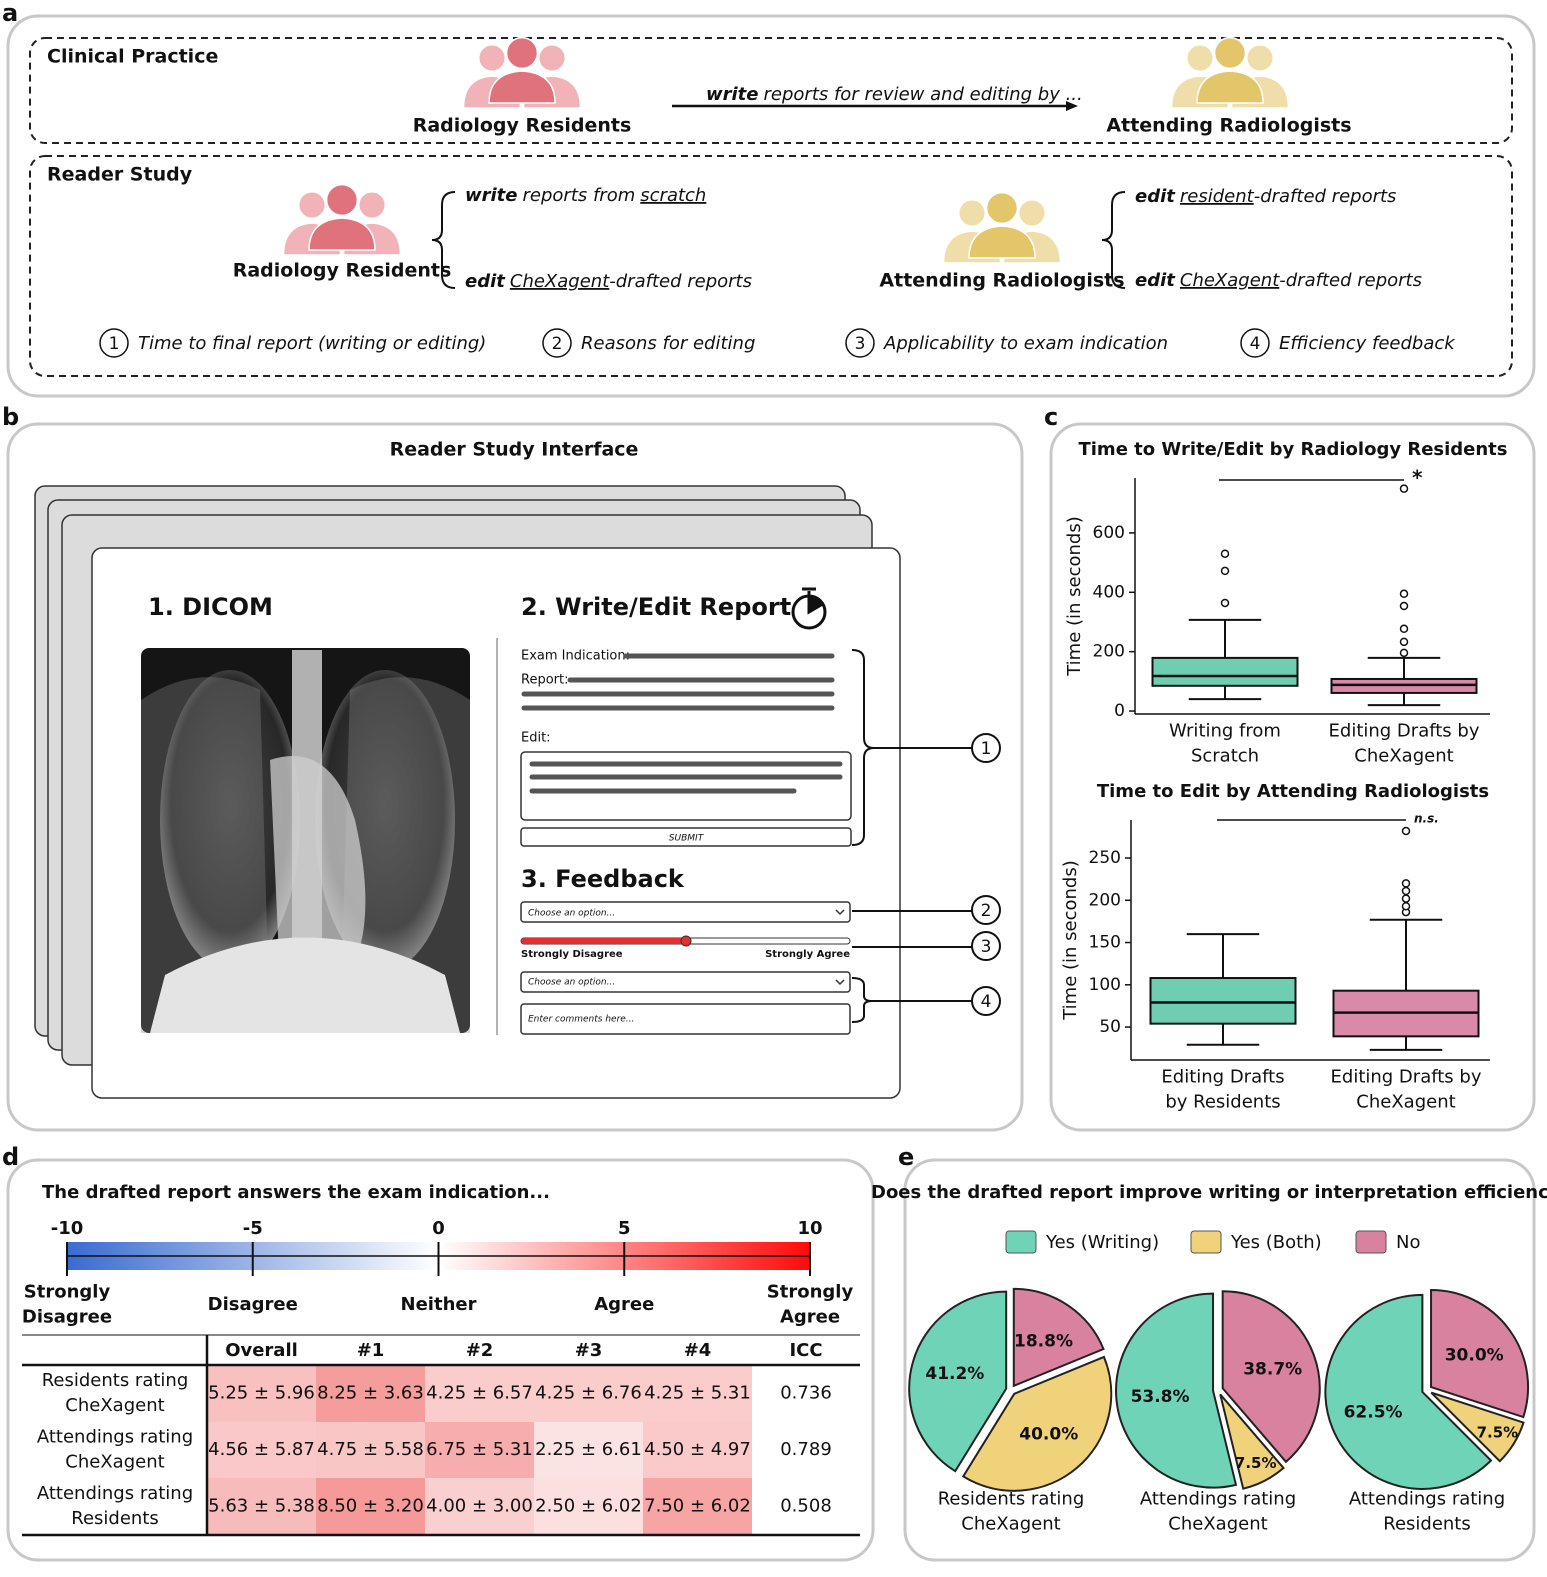 Image resolution: width=1547 pixels, height=1577 pixels. Describe the element at coordinates (1043, 1342) in the screenshot. I see `value-label: 18.8%` at that location.